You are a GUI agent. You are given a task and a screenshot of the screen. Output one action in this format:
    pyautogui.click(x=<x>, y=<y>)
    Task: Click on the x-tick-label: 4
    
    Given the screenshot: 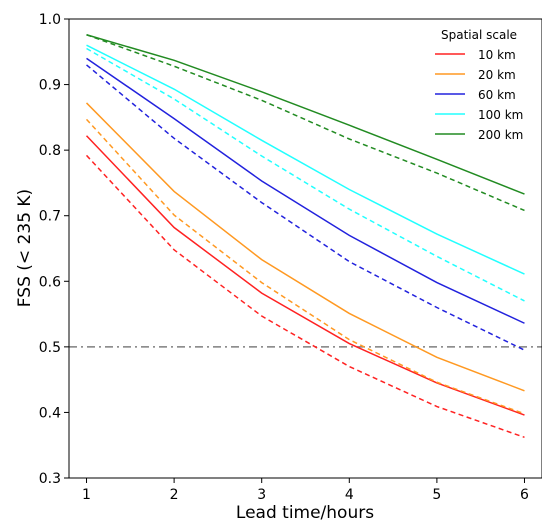 What is the action you would take?
    pyautogui.click(x=349, y=495)
    